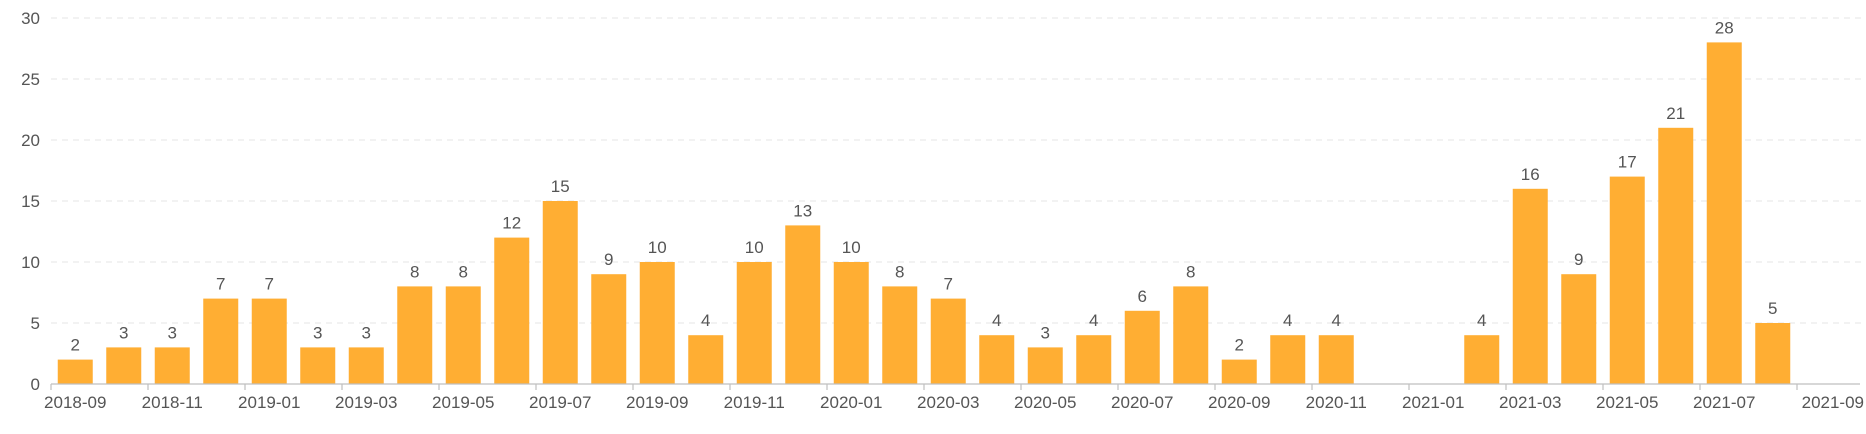  Describe the element at coordinates (754, 402) in the screenshot. I see `x-tick-label: 2019-11` at that location.